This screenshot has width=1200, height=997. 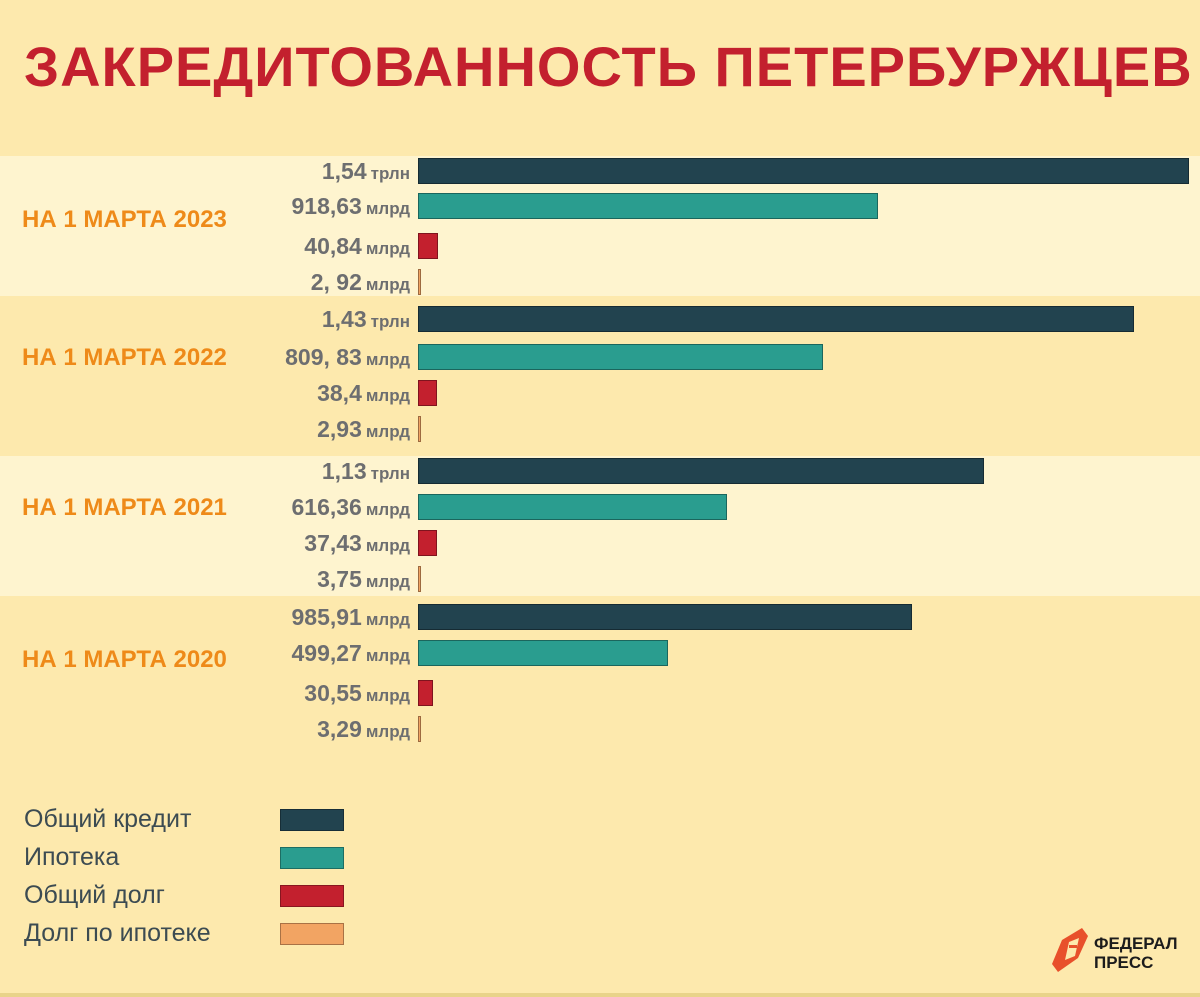 I want to click on data-label-value: 38,4, so click(x=339, y=393).